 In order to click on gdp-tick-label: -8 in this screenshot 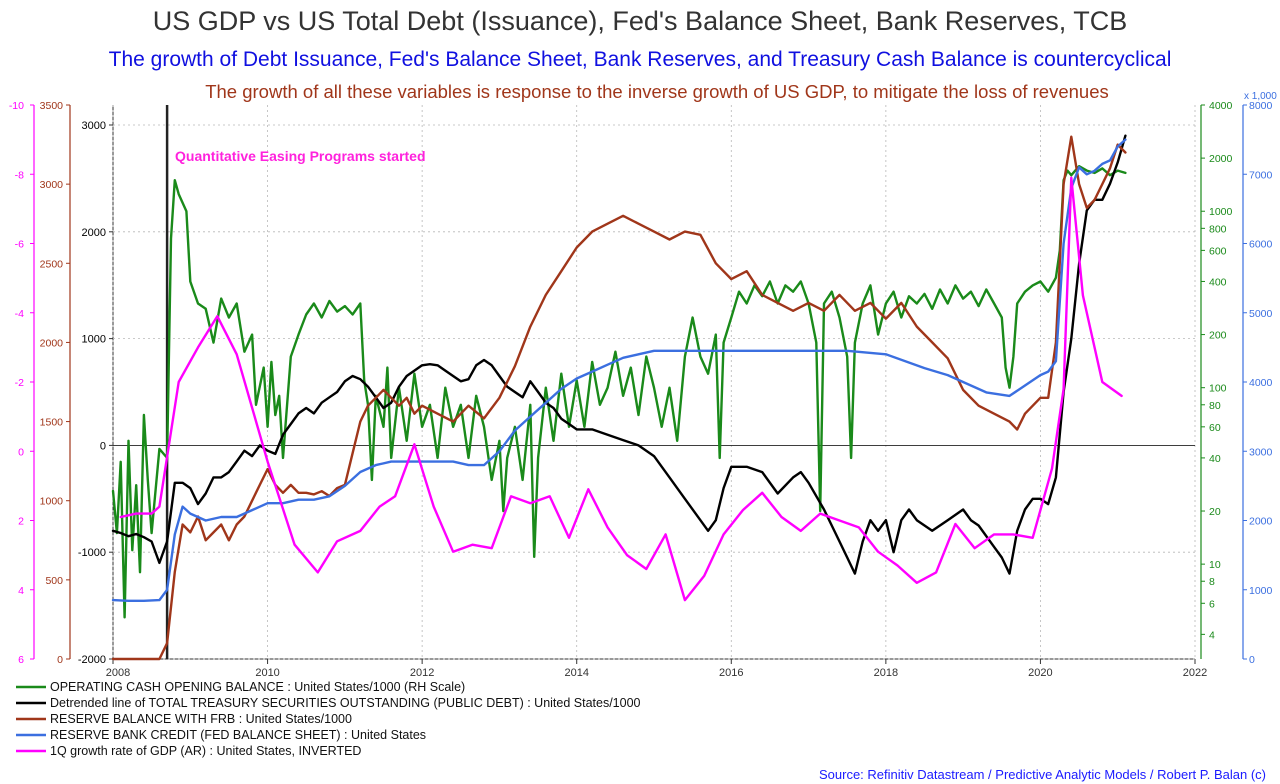, I will do `click(19, 175)`.